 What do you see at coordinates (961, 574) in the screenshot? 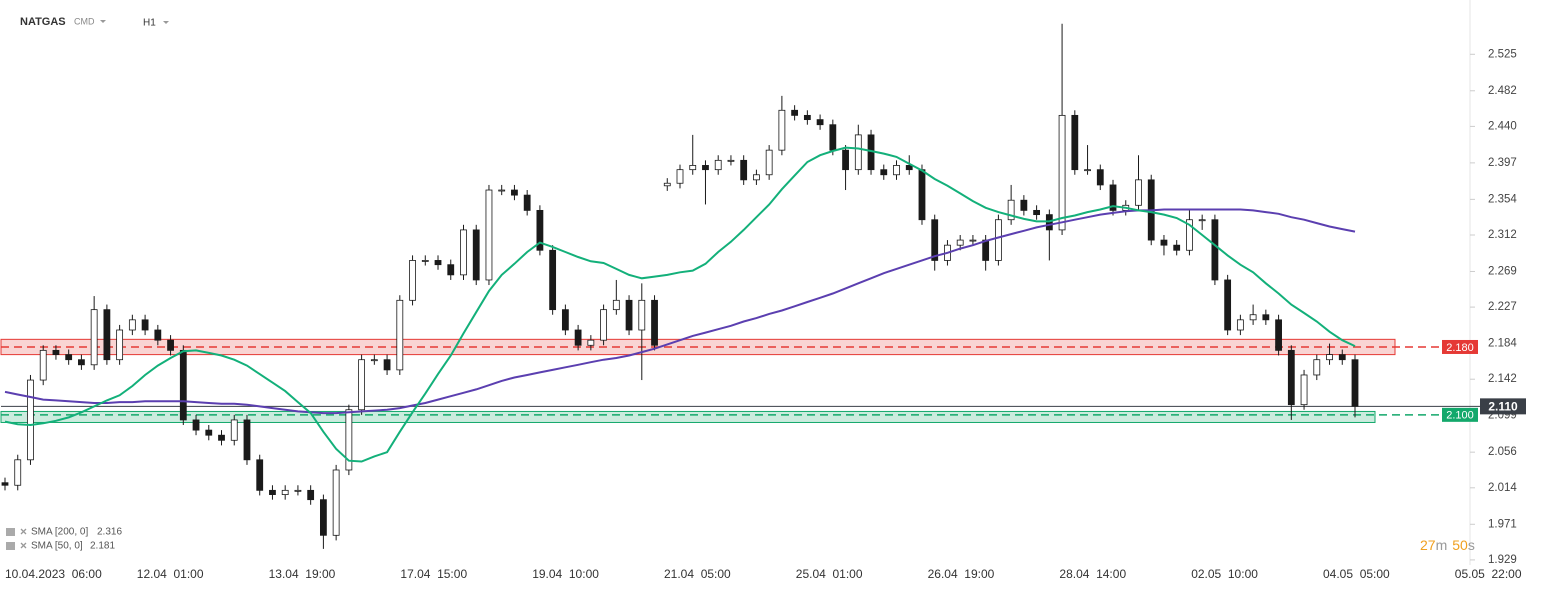
I see `x-tick-label: 26.04 19:00` at bounding box center [961, 574].